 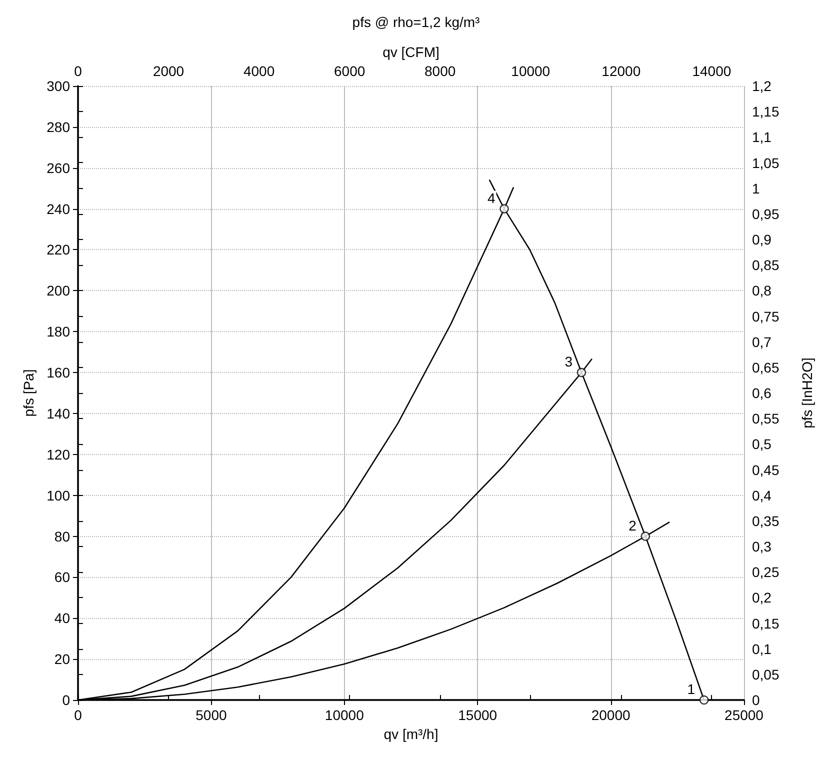 What do you see at coordinates (168, 71) in the screenshot?
I see `x2-tick-label: 2000` at bounding box center [168, 71].